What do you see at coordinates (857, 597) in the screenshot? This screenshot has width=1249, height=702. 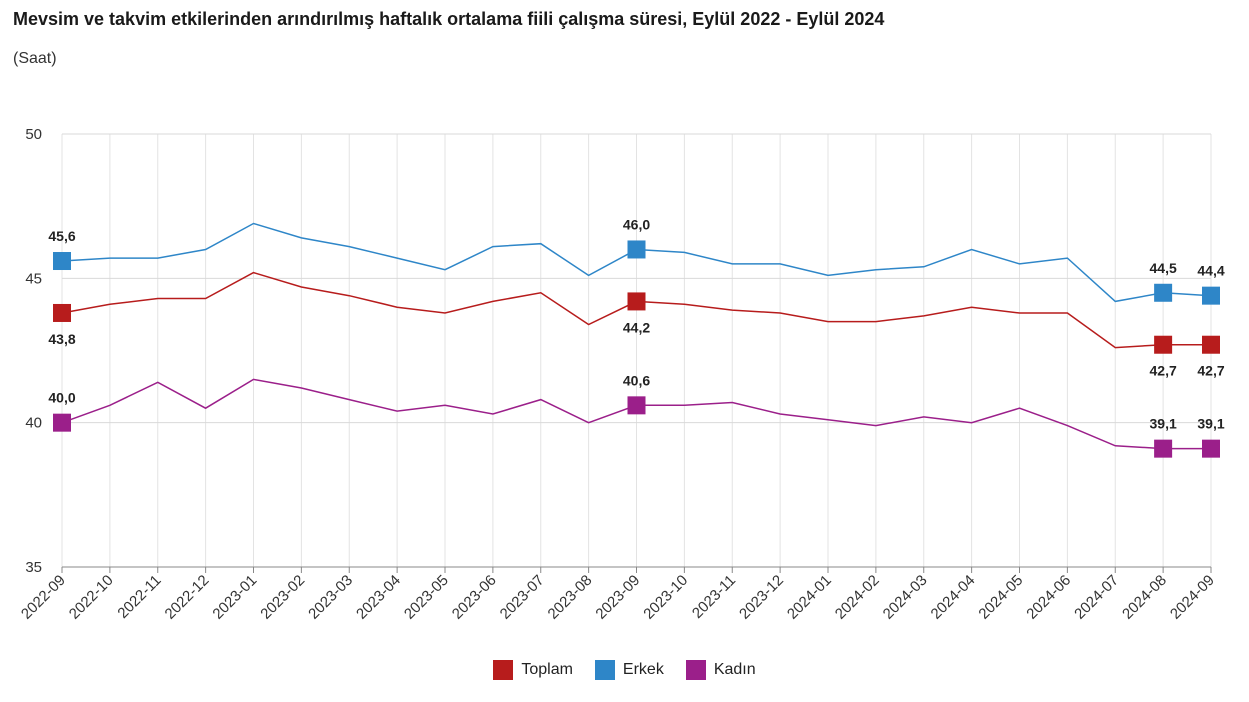 I see `x-tick-label: 2024-02` at bounding box center [857, 597].